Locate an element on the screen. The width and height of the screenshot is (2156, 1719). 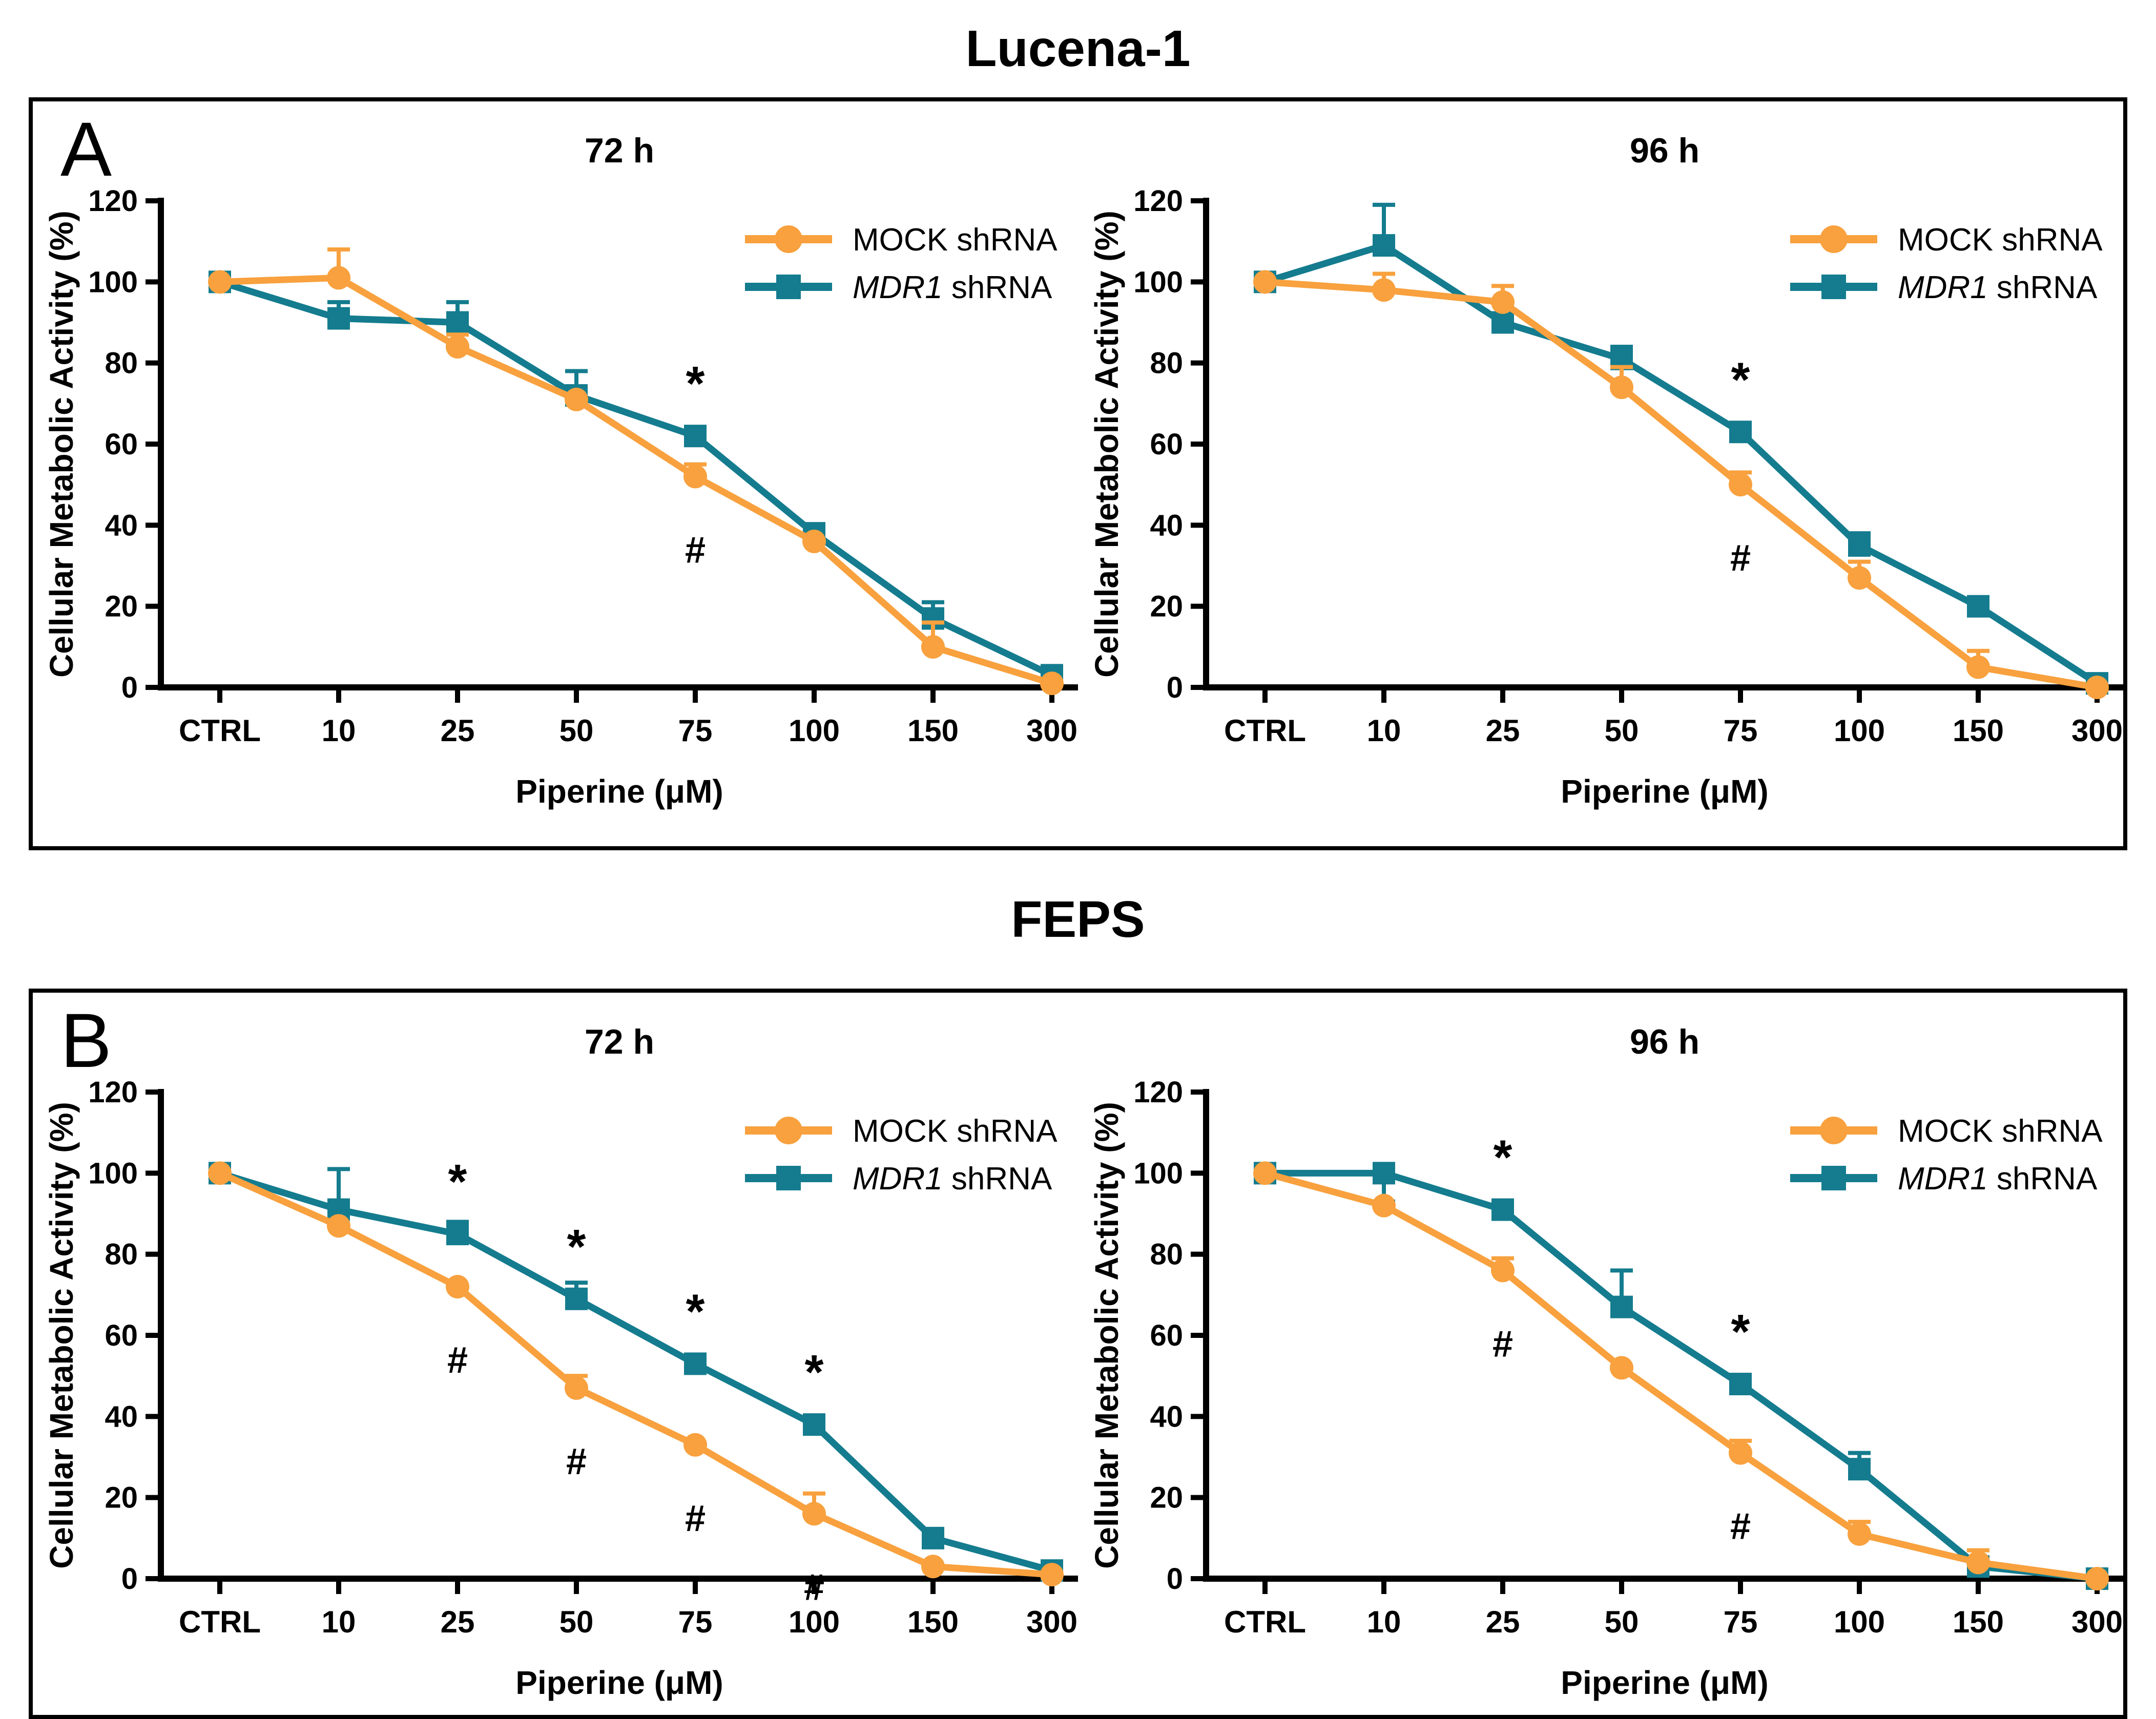
figure-title-feps: FEPS is located at coordinates (1078, 919).